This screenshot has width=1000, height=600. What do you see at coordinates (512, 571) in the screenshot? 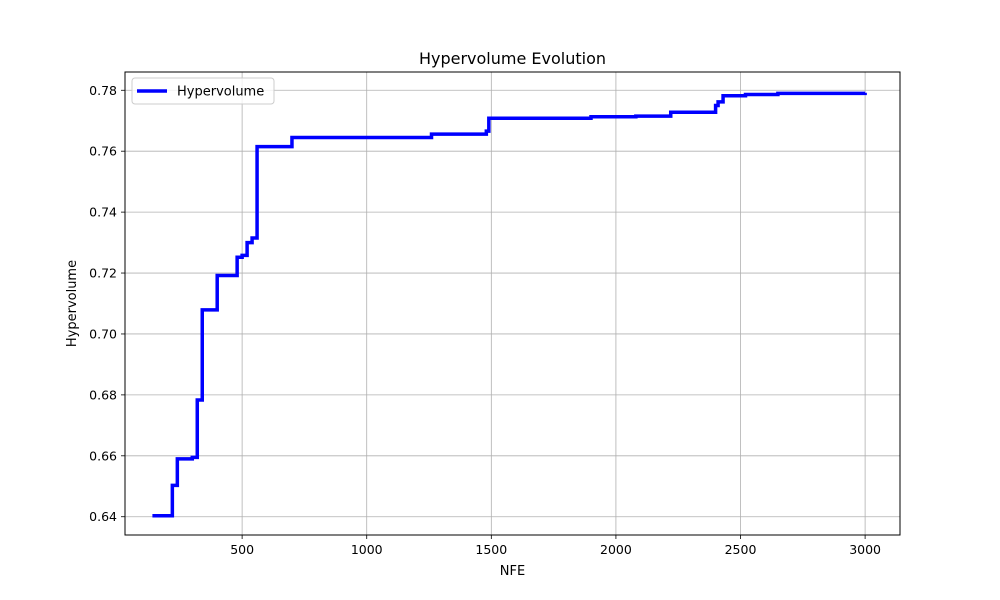
I see `x-axis-title: NFE` at bounding box center [512, 571].